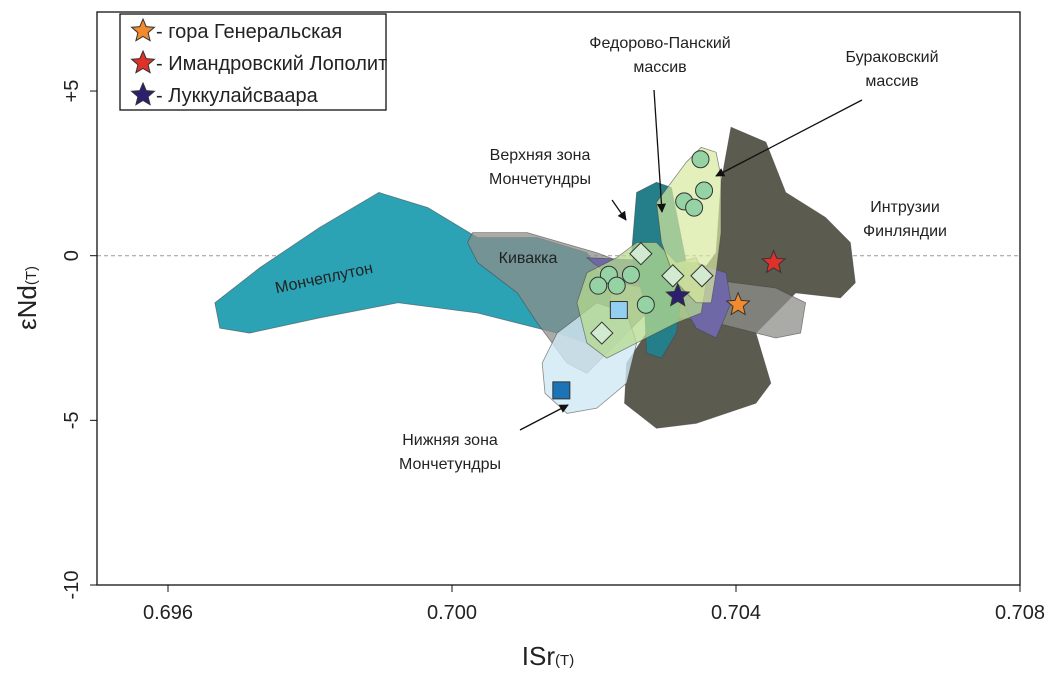 This screenshot has height=677, width=1060. I want to click on region-label: Финляндии, so click(905, 231).